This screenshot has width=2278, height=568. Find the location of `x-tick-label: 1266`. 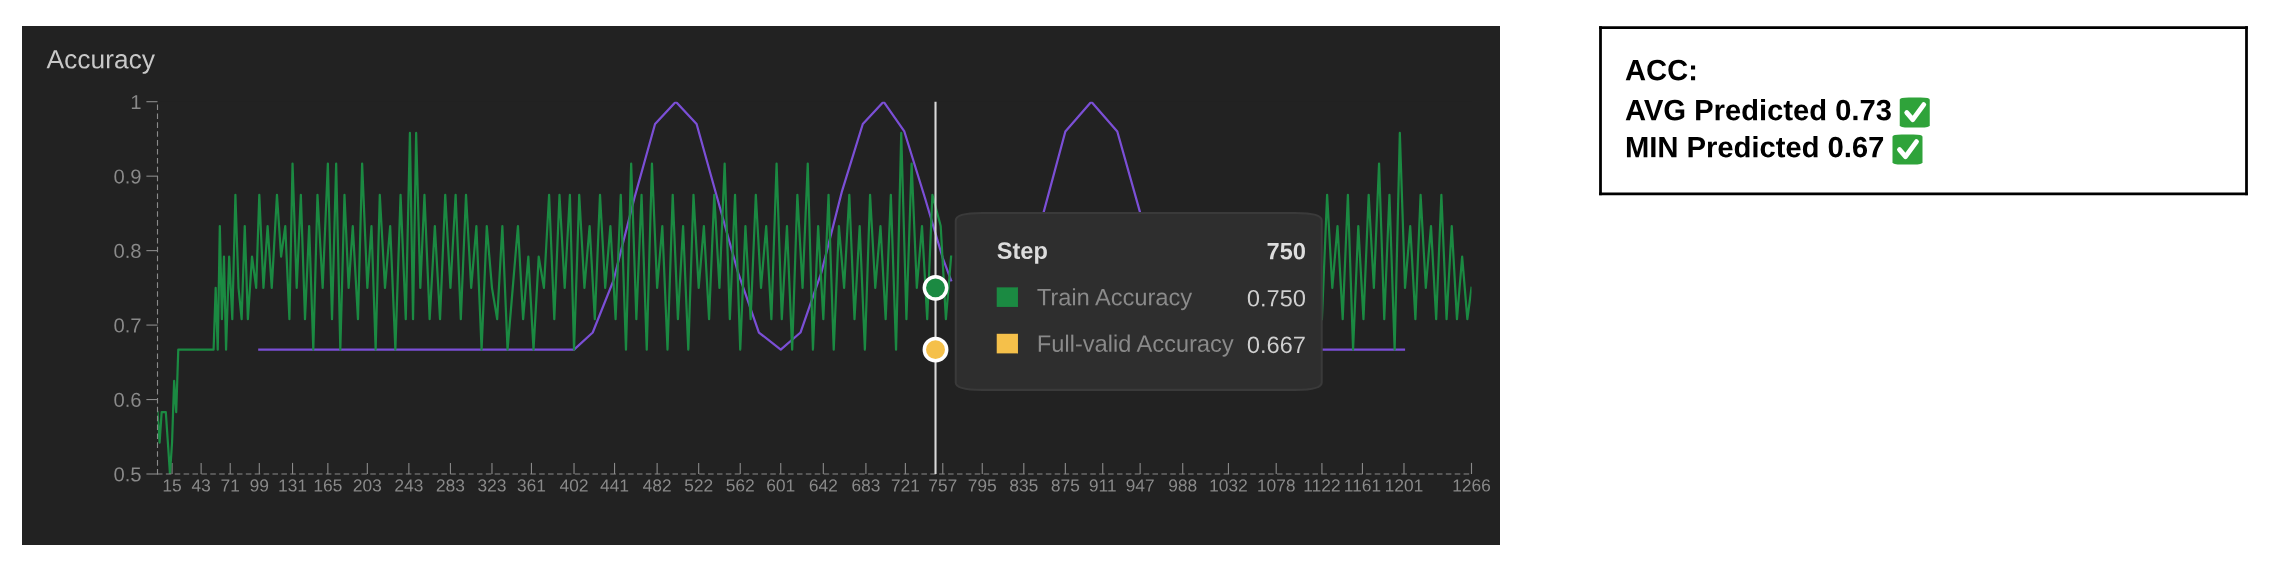

x-tick-label: 1266 is located at coordinates (1472, 485).